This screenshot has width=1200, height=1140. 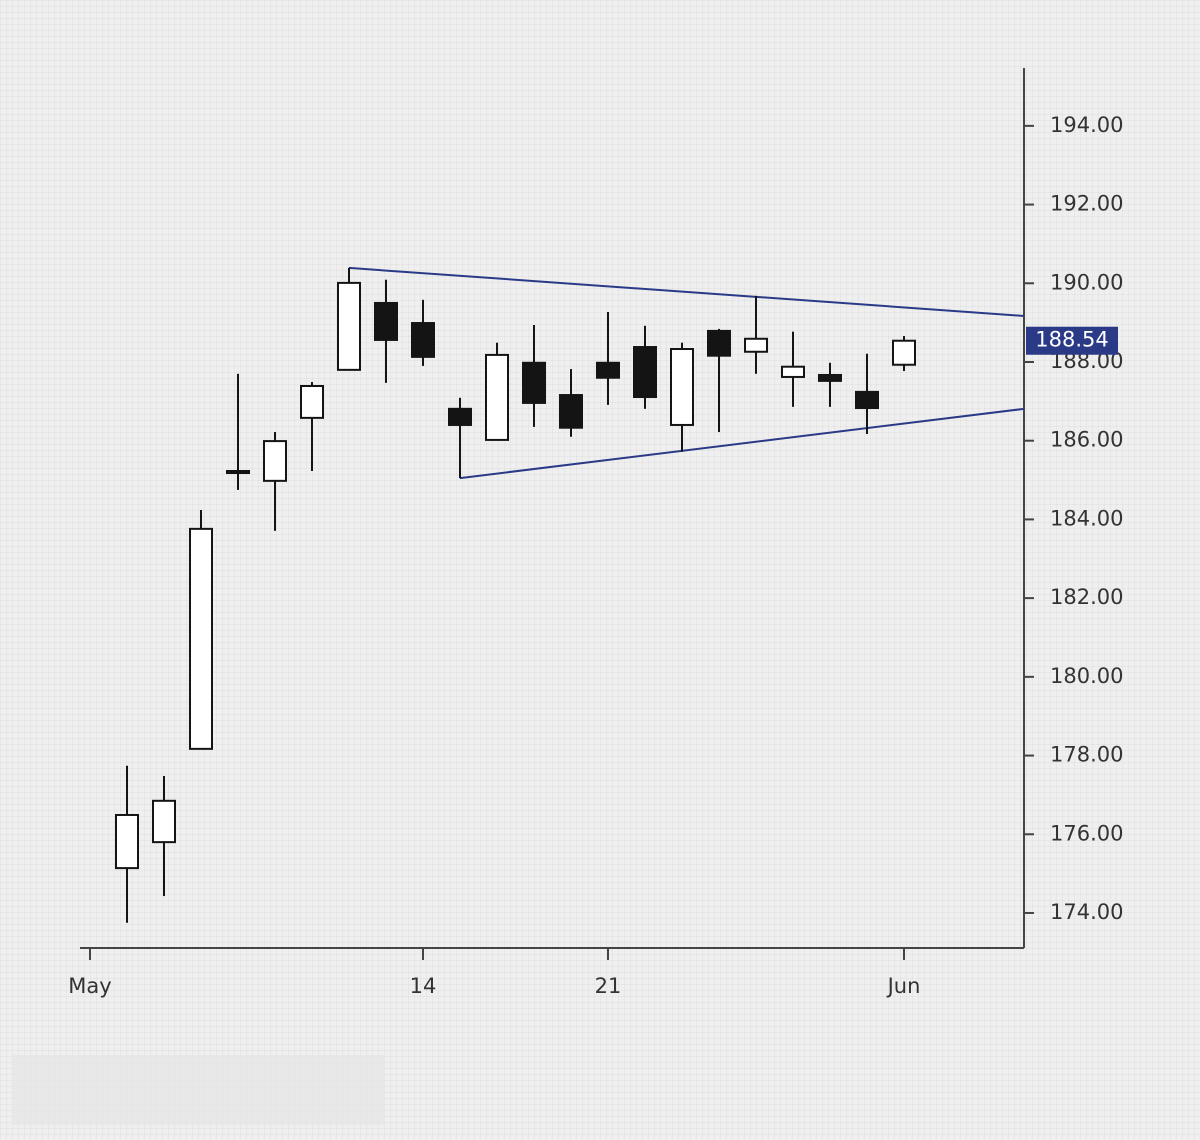 What do you see at coordinates (1086, 125) in the screenshot?
I see `y-tick-label: 194.00` at bounding box center [1086, 125].